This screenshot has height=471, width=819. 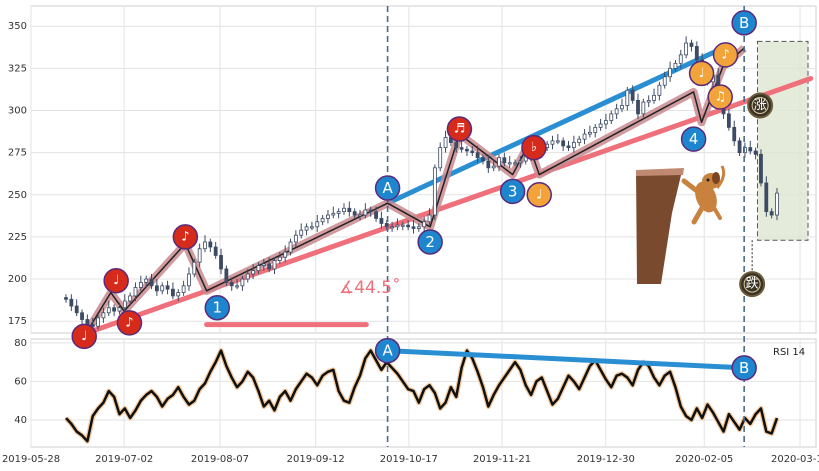 What do you see at coordinates (17, 153) in the screenshot?
I see `price-y-tick-label: 275` at bounding box center [17, 153].